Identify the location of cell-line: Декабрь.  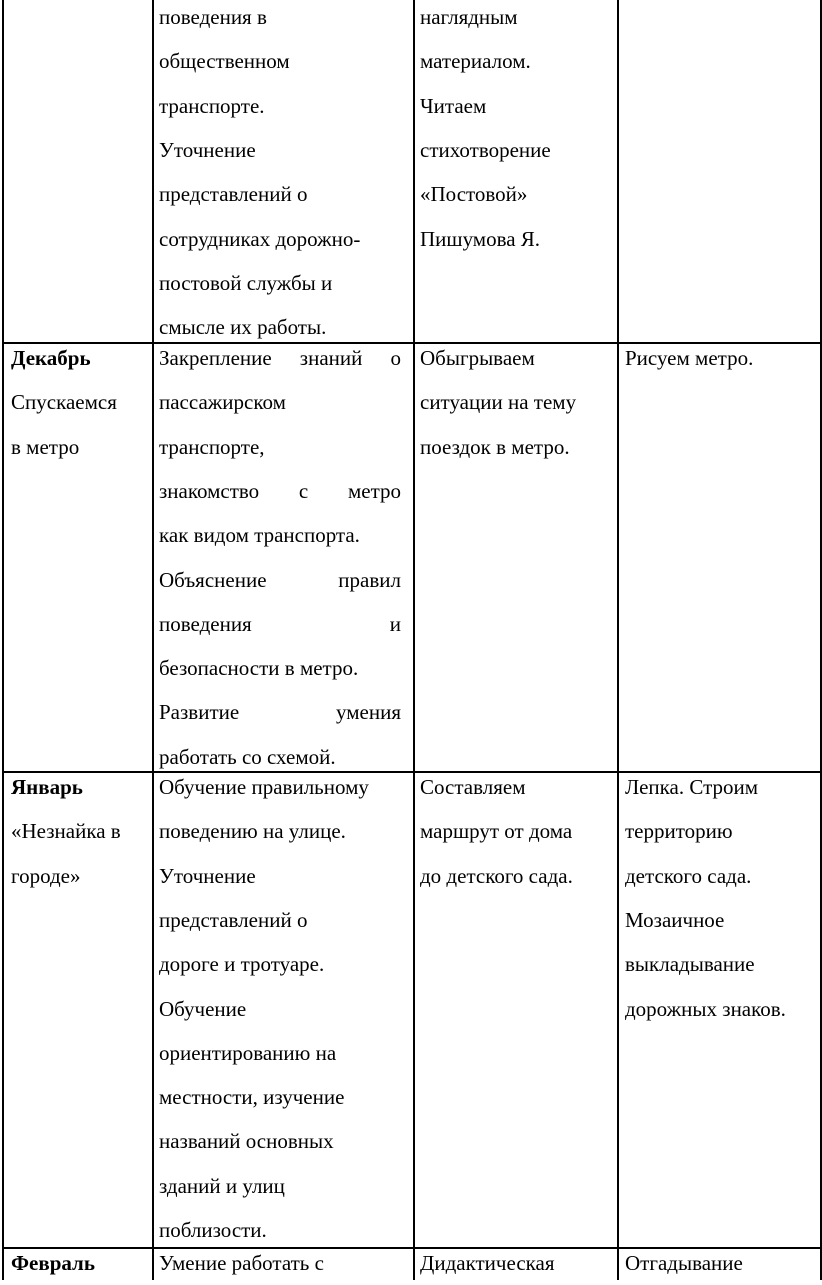
(51, 358).